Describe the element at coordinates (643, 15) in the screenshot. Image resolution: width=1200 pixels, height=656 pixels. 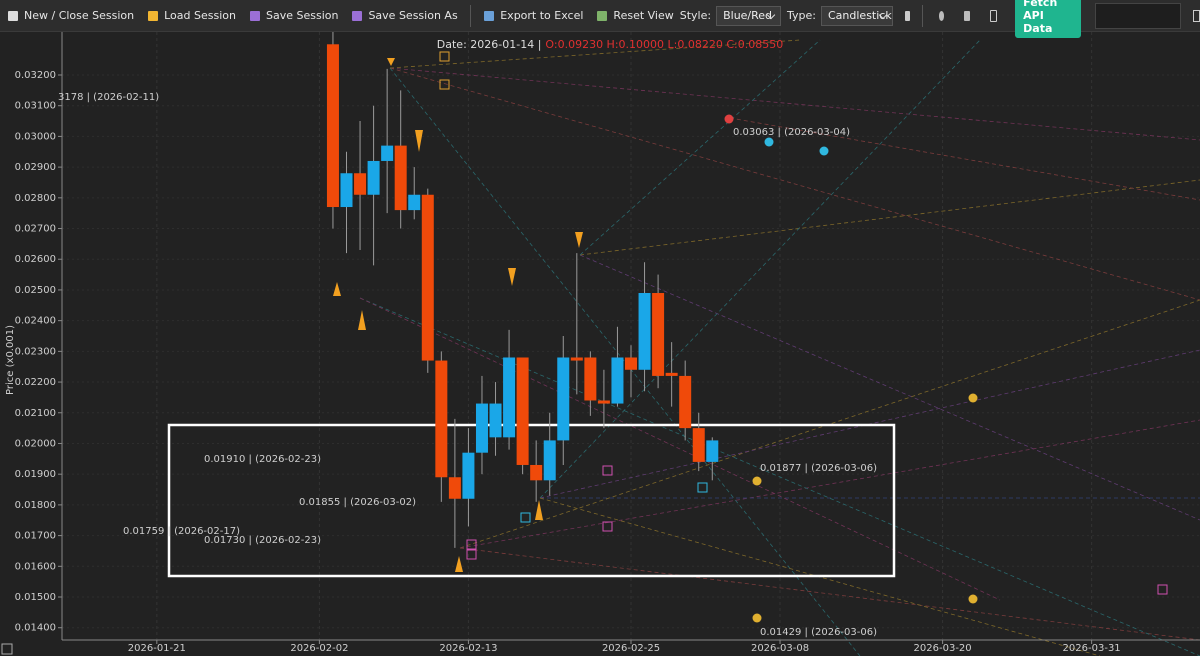
I see `button-label: Reset View` at that location.